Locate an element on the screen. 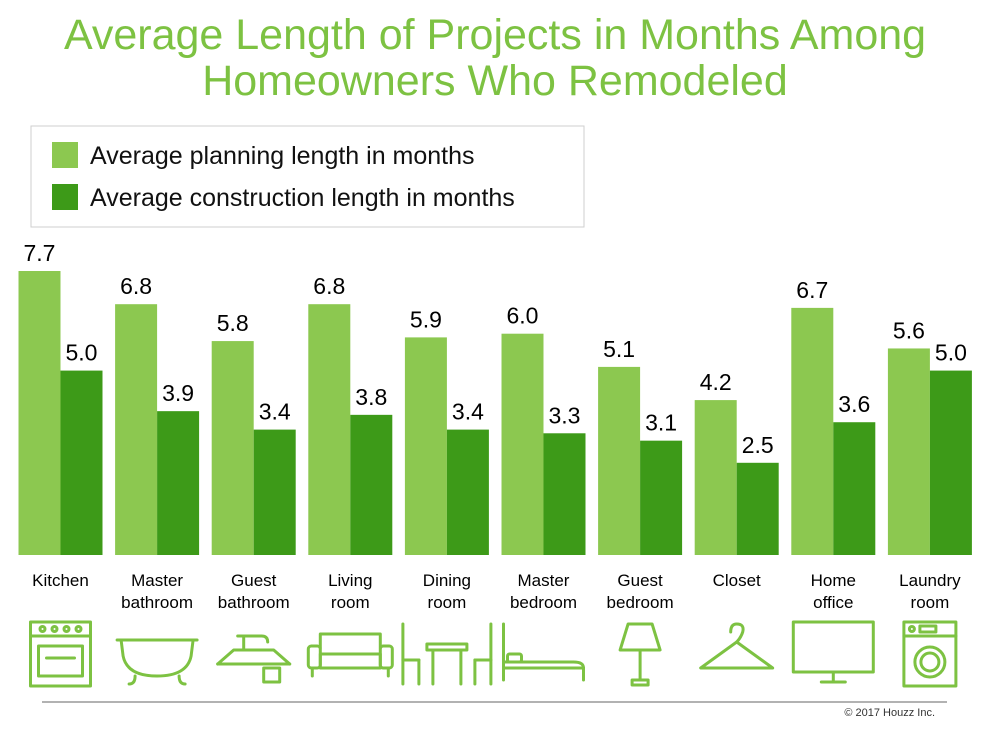 This screenshot has width=990, height=736. value-label-planning: 6.0 is located at coordinates (523, 316).